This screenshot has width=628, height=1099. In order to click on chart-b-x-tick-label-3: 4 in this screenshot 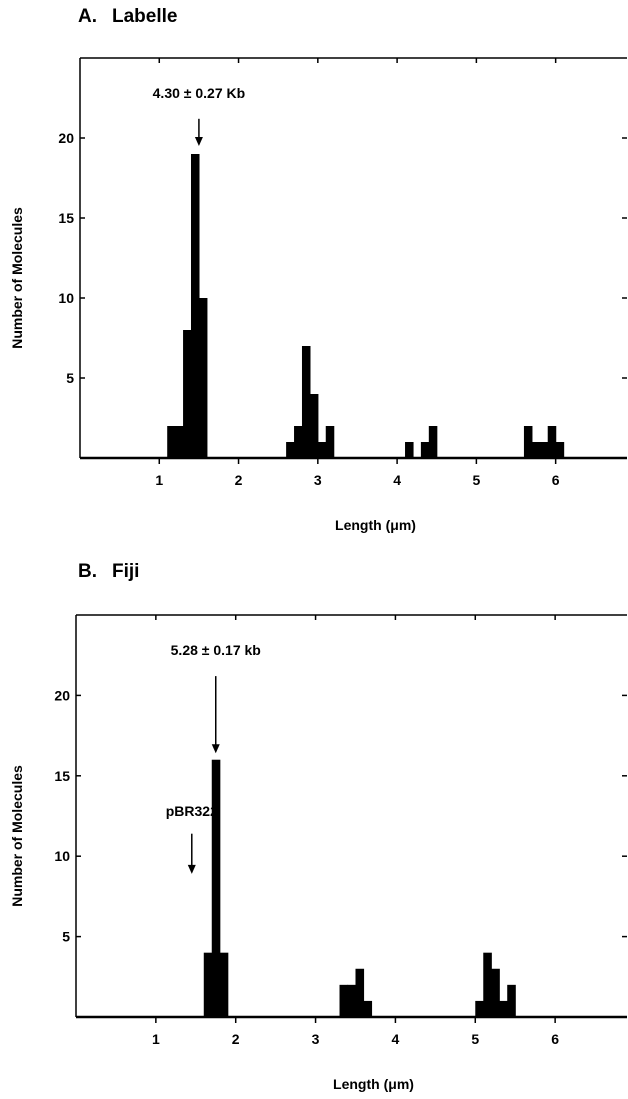, I will do `click(396, 1039)`.